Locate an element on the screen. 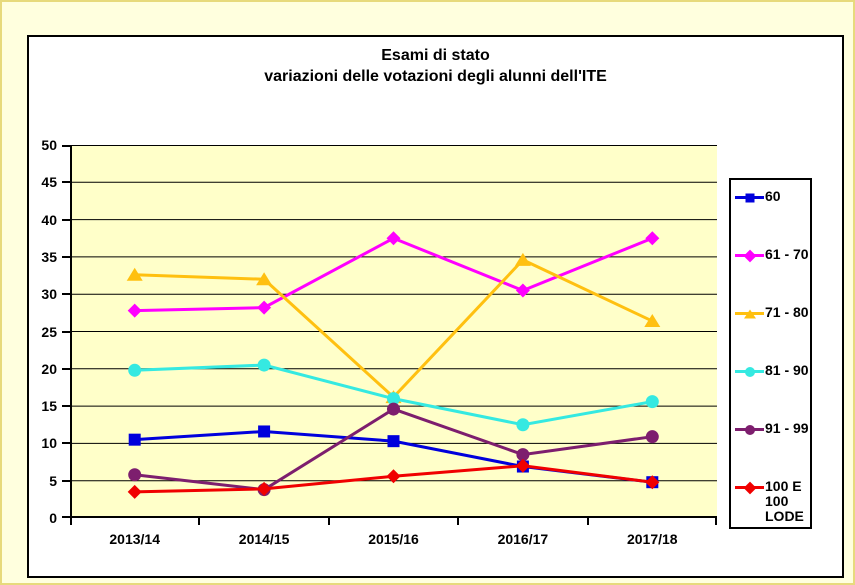 Image resolution: width=855 pixels, height=585 pixels. y-axis-ticks is located at coordinates (66, 332).